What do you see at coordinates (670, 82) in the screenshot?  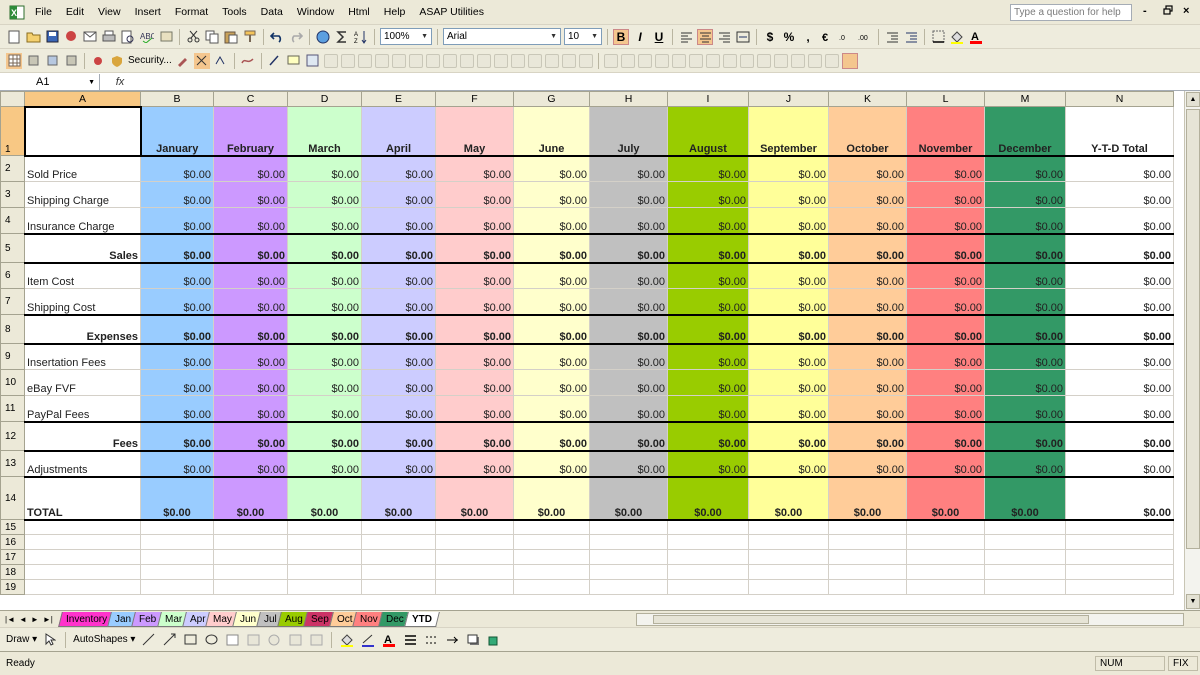 I see `formula-input` at bounding box center [670, 82].